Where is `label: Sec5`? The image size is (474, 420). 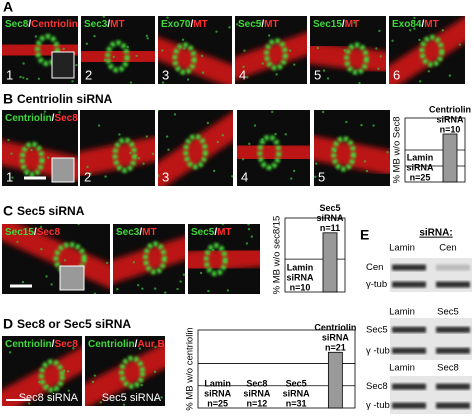
label: Sec5 is located at coordinates (329, 208).